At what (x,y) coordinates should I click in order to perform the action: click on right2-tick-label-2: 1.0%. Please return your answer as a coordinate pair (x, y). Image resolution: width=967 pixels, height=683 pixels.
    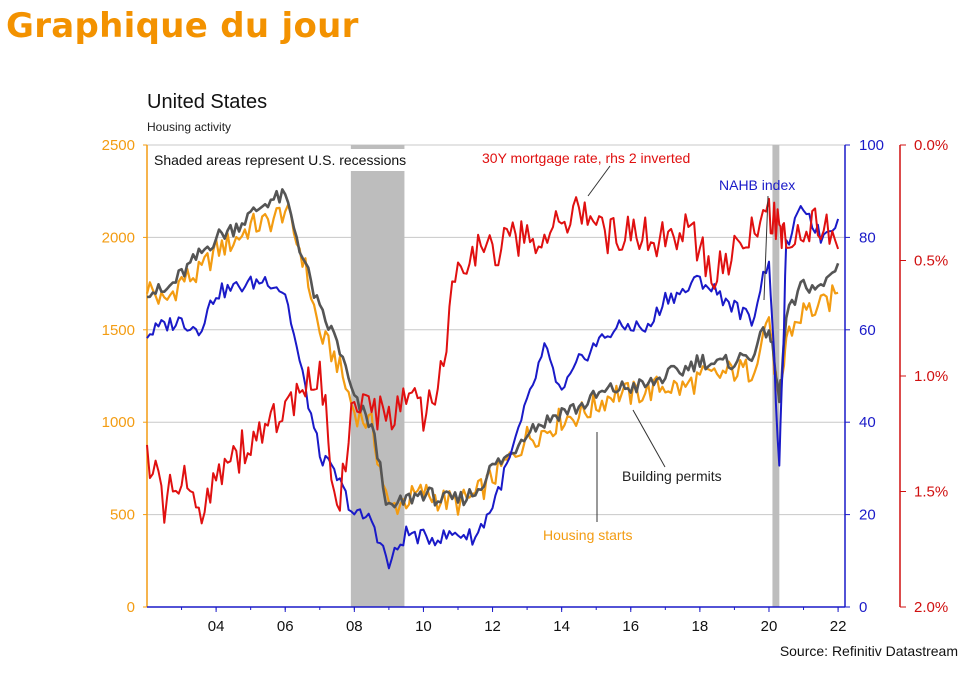
    Looking at the image, I should click on (931, 376).